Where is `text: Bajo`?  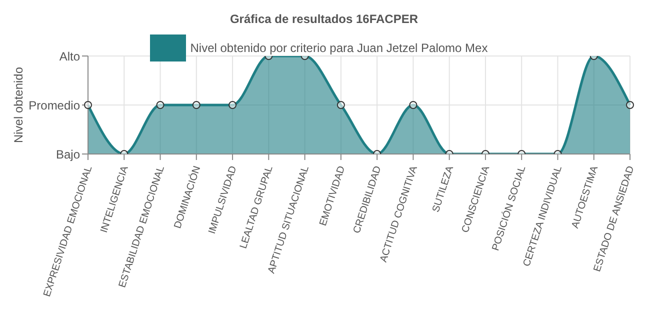
text: Bajo is located at coordinates (68, 154).